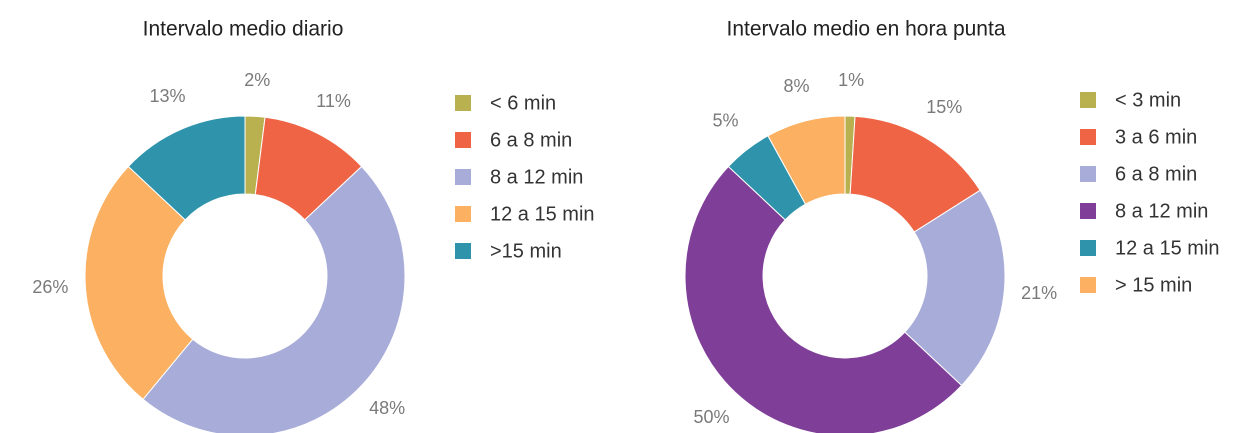 The image size is (1237, 433). I want to click on value-label: 48%, so click(387, 408).